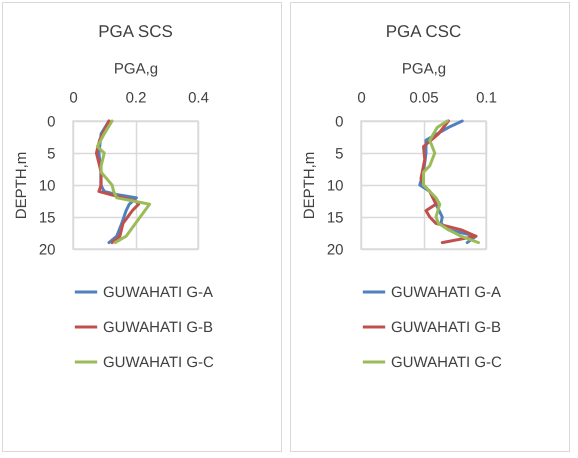 This screenshot has width=578, height=458. Describe the element at coordinates (198, 98) in the screenshot. I see `x-tick-label: 0.4` at that location.